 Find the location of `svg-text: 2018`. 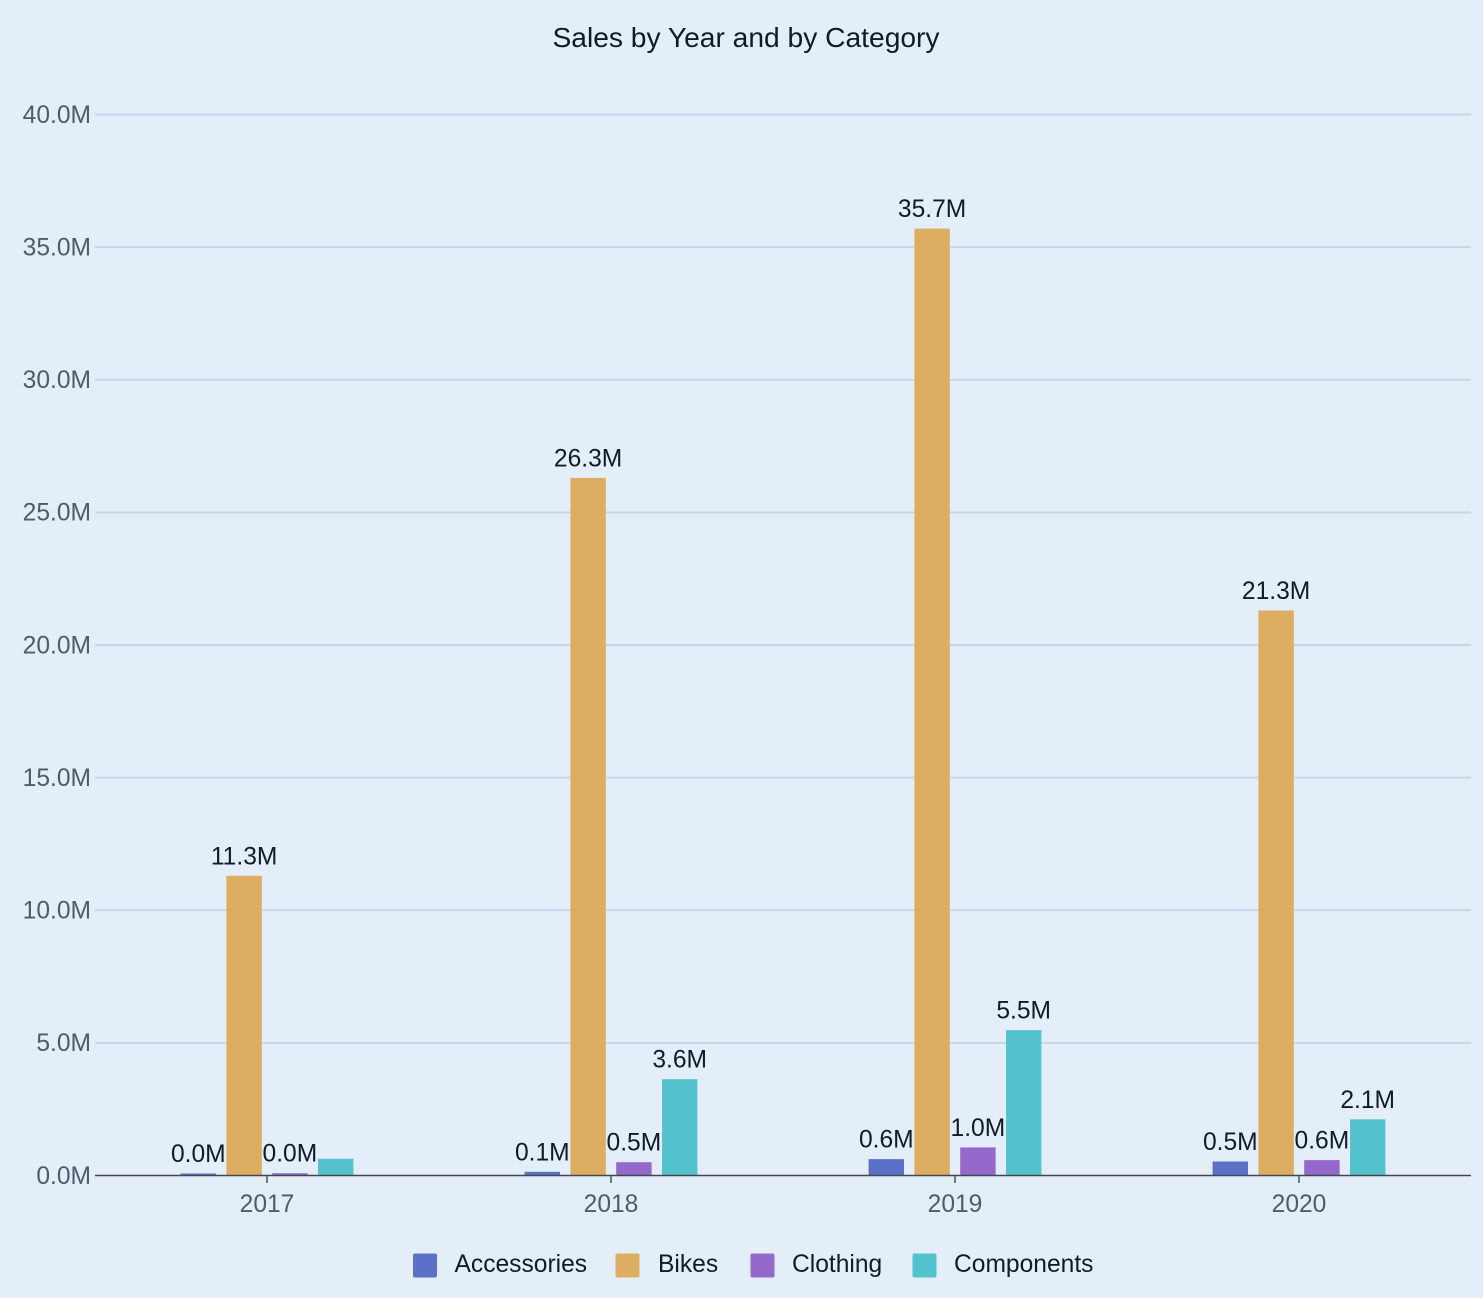

svg-text: 2018 is located at coordinates (611, 1204).